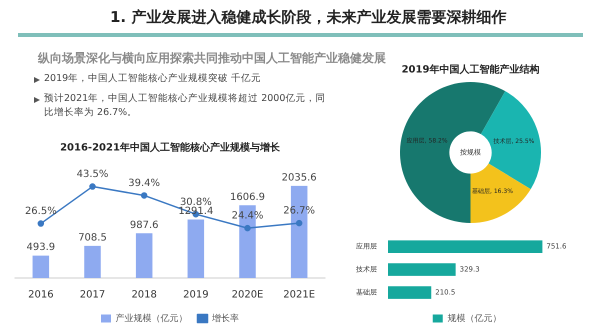 The height and width of the screenshot is (333, 596). Describe the element at coordinates (41, 295) in the screenshot. I see `x-tick-label: 2016` at that location.